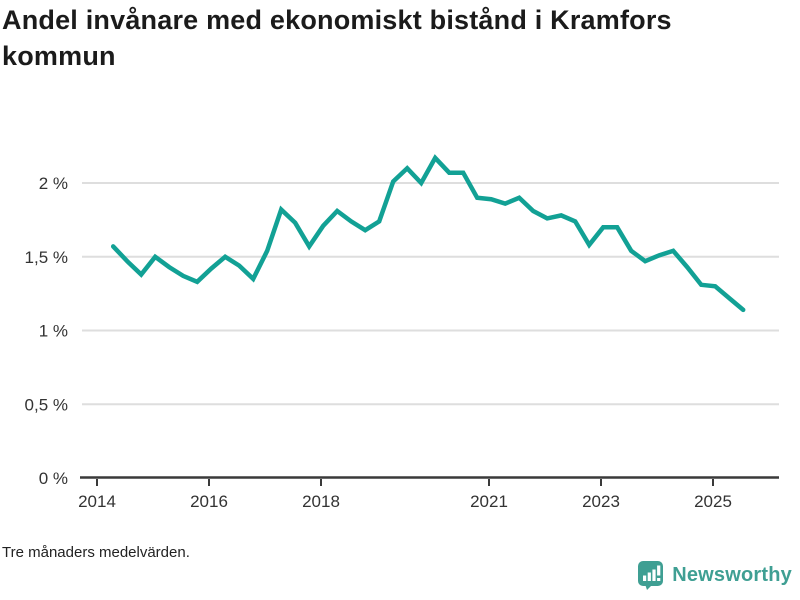 The height and width of the screenshot is (600, 800). What do you see at coordinates (53, 478) in the screenshot?
I see `y-axis-tick-label: 0 %` at bounding box center [53, 478].